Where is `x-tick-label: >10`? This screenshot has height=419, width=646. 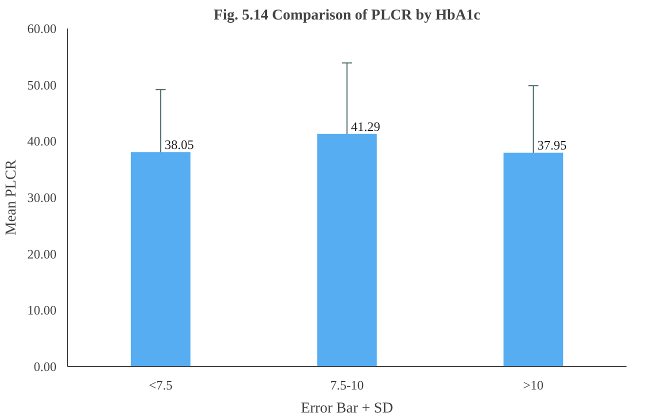
x-tick-label: >10 is located at coordinates (533, 385).